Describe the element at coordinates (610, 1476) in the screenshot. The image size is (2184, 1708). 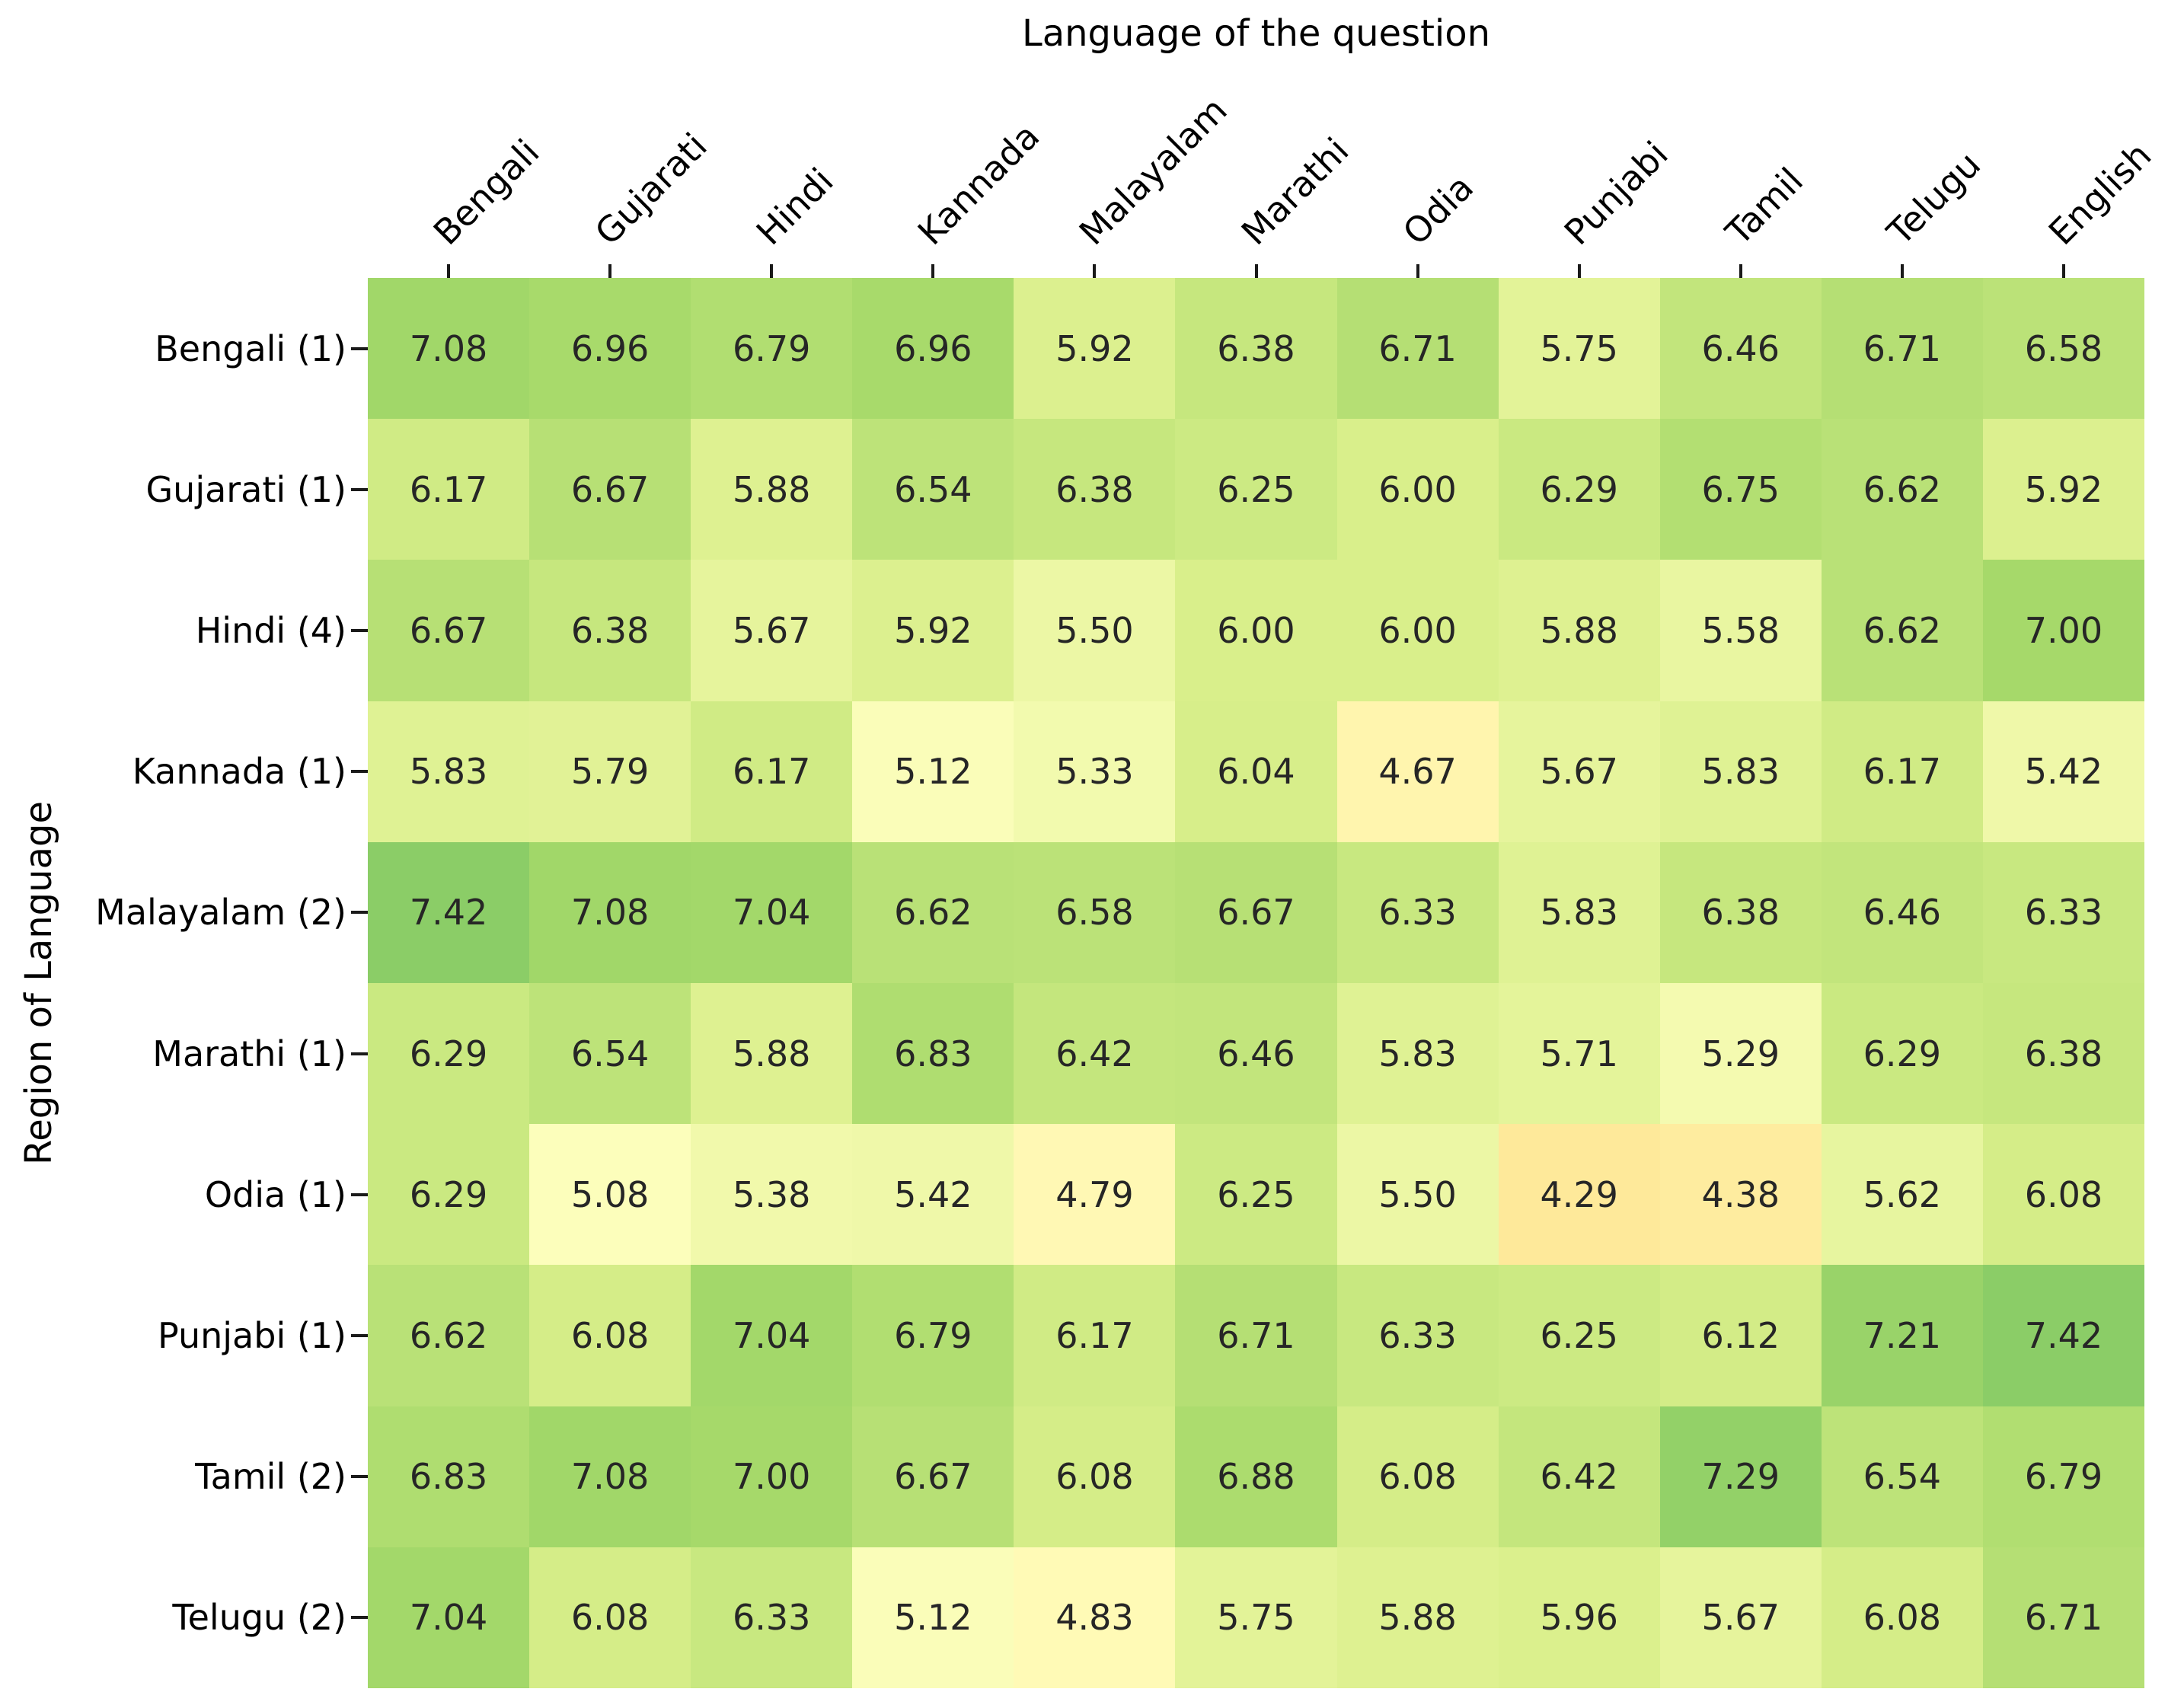
I see `heatmap-cell: 7.08` at that location.